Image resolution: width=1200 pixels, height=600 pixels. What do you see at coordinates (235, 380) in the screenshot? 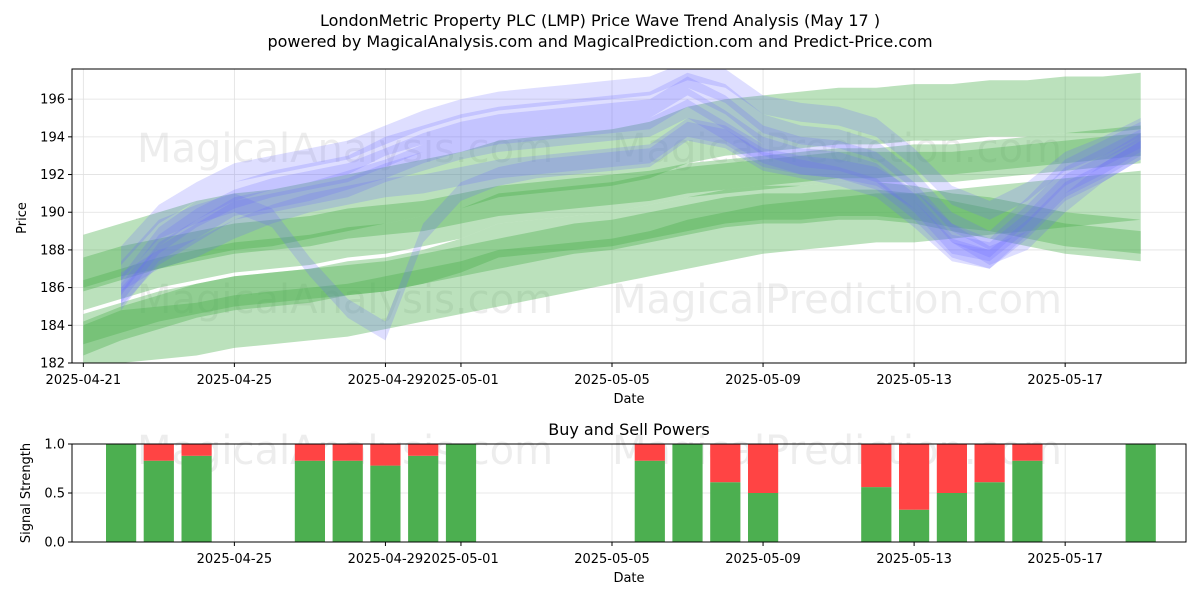
I see `price-x-tick-label: 2025-04-25` at bounding box center [235, 380].